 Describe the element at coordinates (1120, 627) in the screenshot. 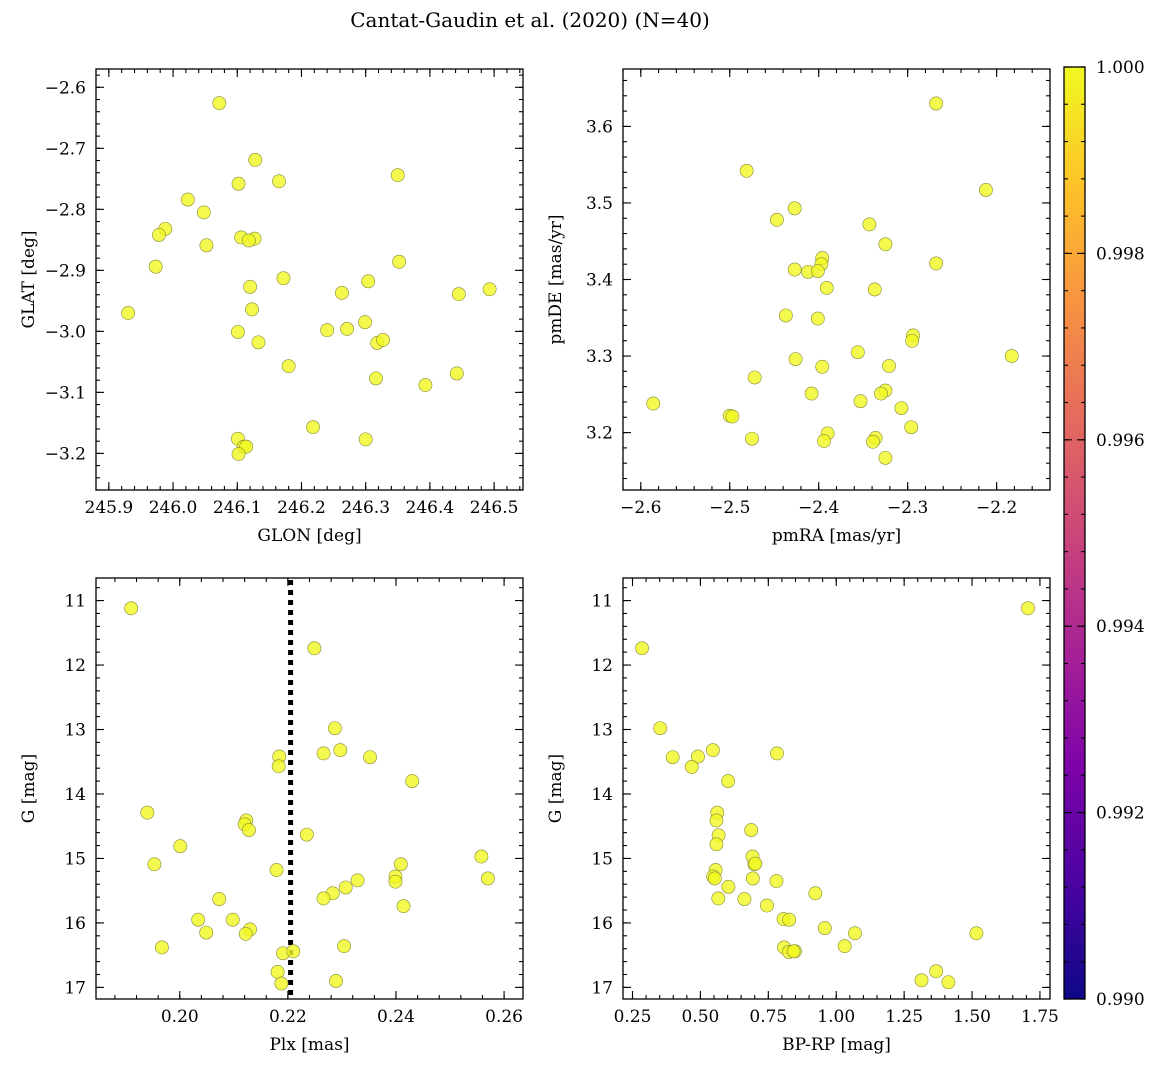

I see `colorbar-tick-label: 0.994` at that location.